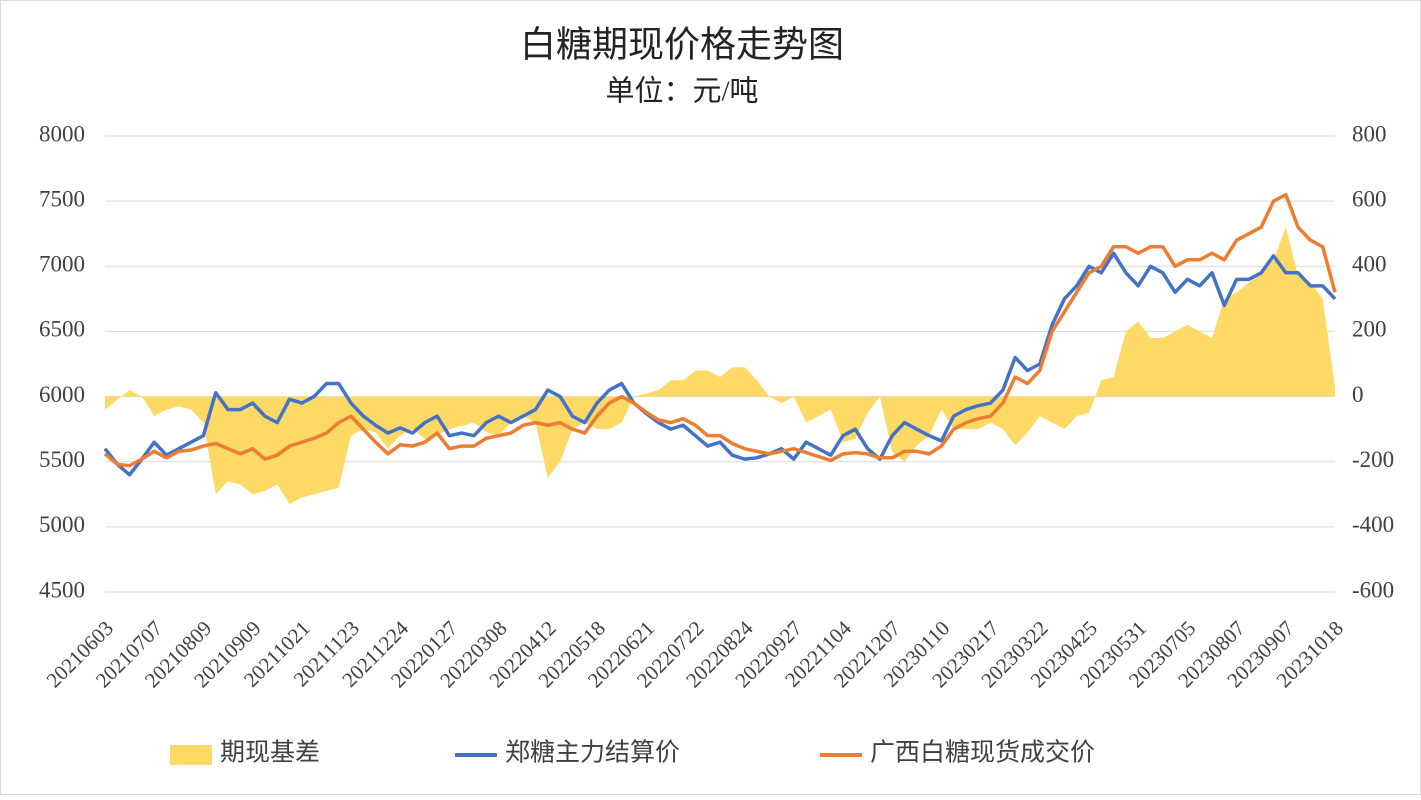  What do you see at coordinates (62, 264) in the screenshot?
I see `y-tick-label: 7000` at bounding box center [62, 264].